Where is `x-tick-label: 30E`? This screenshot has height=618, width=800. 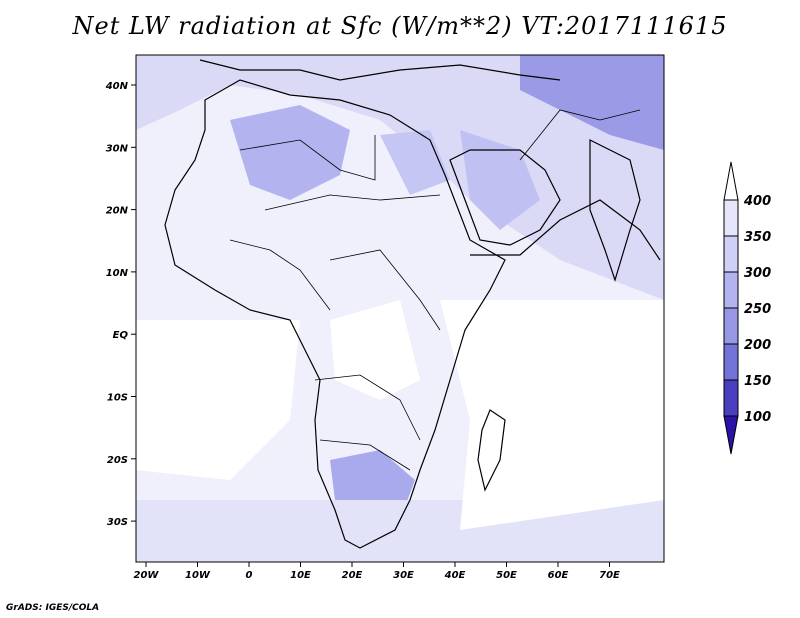
x-tick-label: 30E is located at coordinates (403, 575).